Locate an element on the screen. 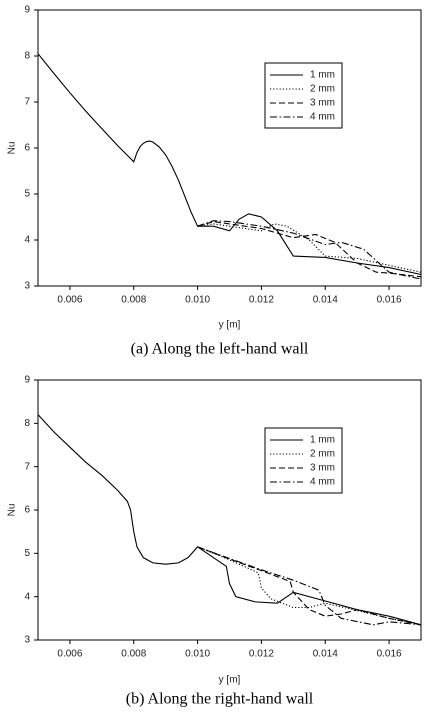 This screenshot has height=716, width=431. caption: (a) Along the left-hand wall is located at coordinates (220, 349).